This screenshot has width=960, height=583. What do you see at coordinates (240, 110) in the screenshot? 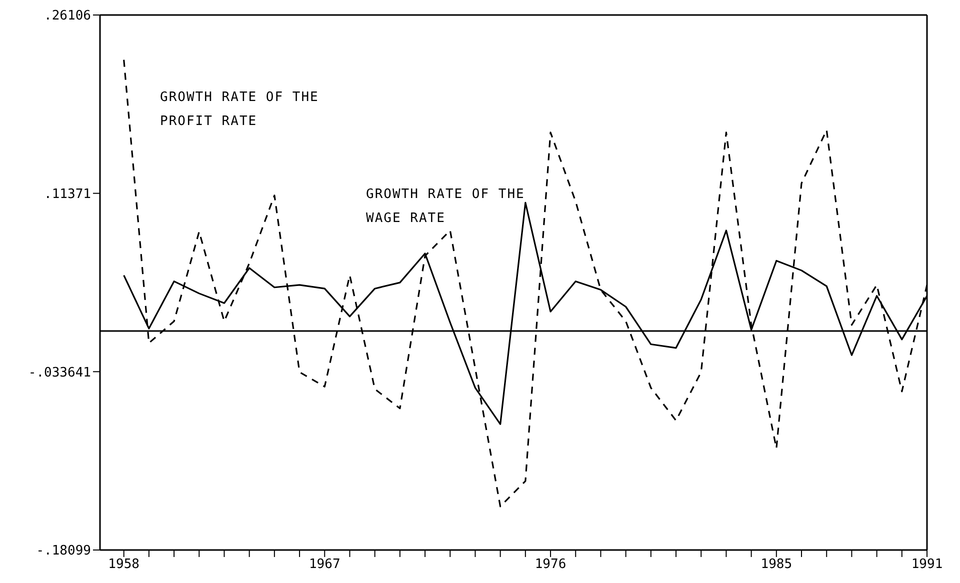
I see `text: GROWTH RATE OF THE PROFIT RATE` at bounding box center [240, 110].